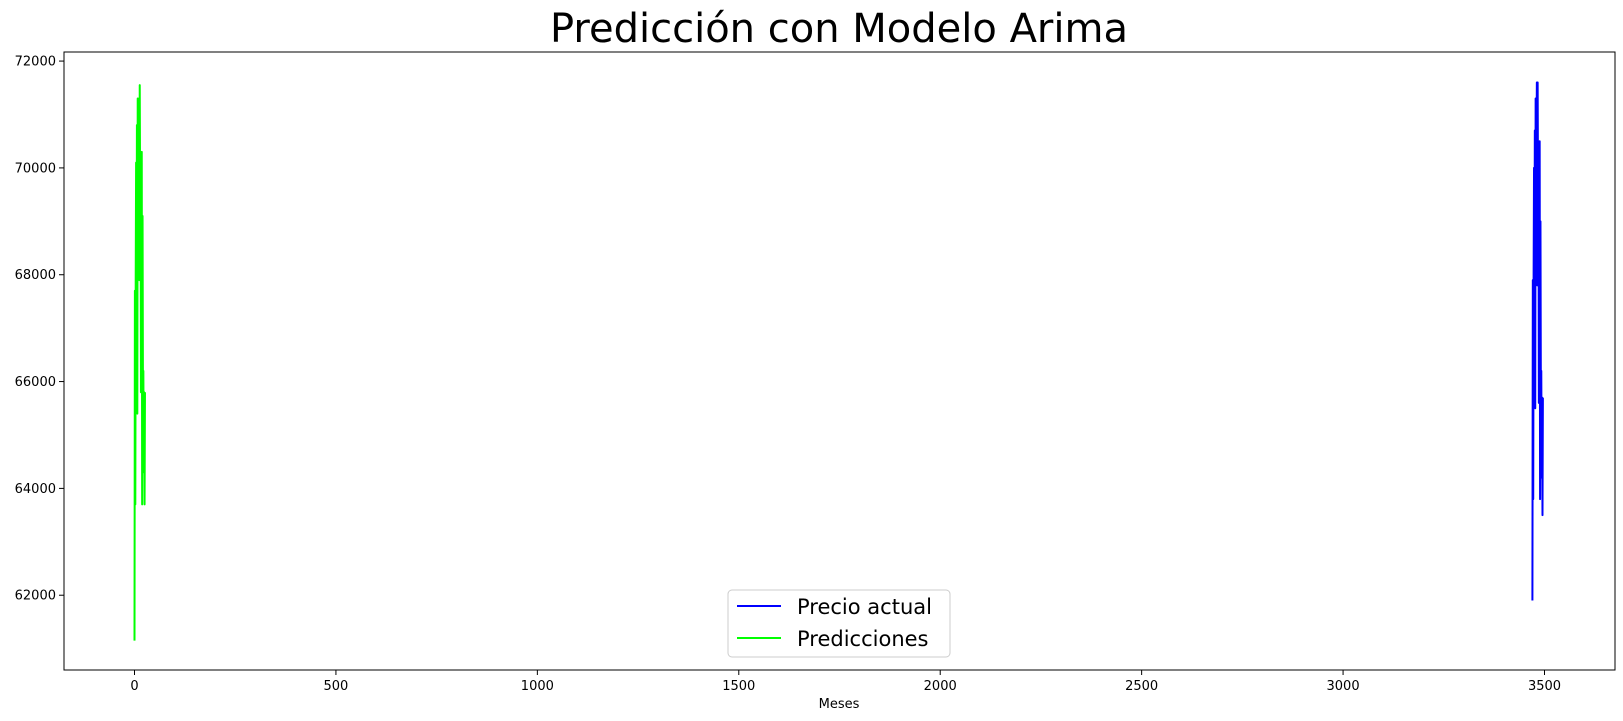 The image size is (1623, 721). Describe the element at coordinates (839, 29) in the screenshot. I see `chart-title: Predicción con Modelo Arima` at that location.